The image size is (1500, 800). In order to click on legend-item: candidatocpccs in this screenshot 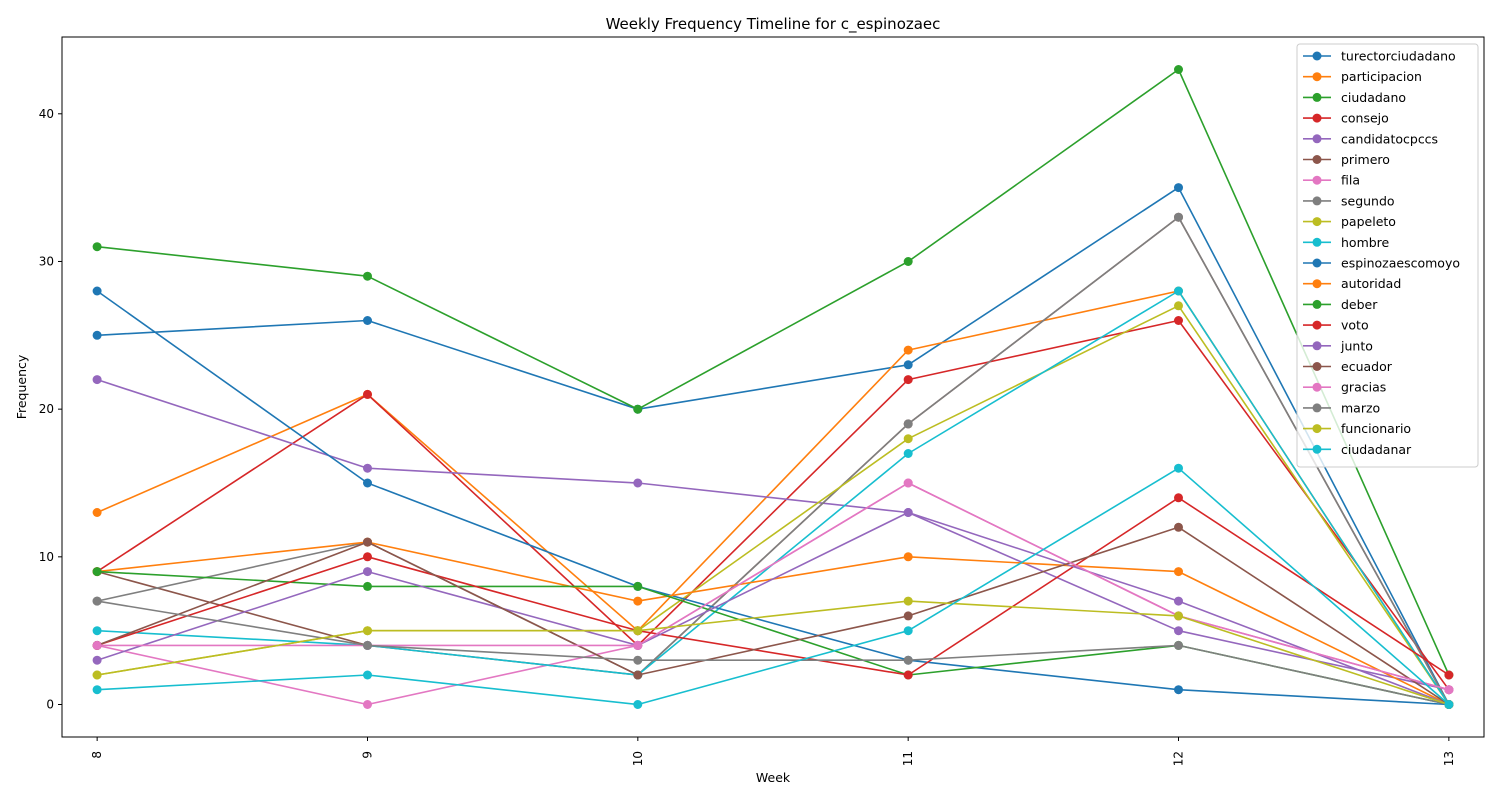, I will do `click(1370, 138)`.